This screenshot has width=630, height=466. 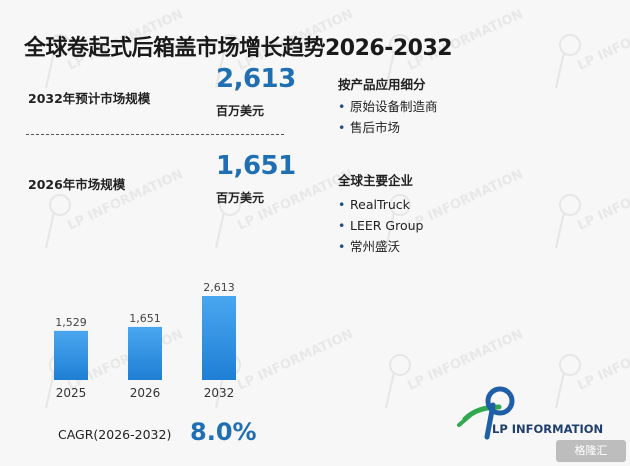 I want to click on company-item: LEER Group, so click(x=380, y=225).